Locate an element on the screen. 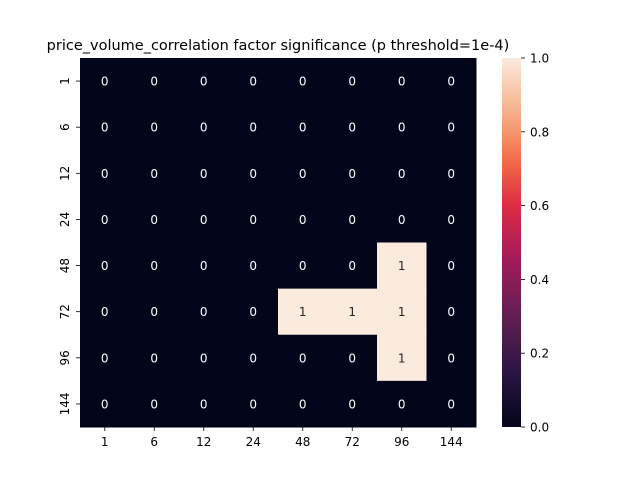  y-tick-label: 6 is located at coordinates (65, 127).